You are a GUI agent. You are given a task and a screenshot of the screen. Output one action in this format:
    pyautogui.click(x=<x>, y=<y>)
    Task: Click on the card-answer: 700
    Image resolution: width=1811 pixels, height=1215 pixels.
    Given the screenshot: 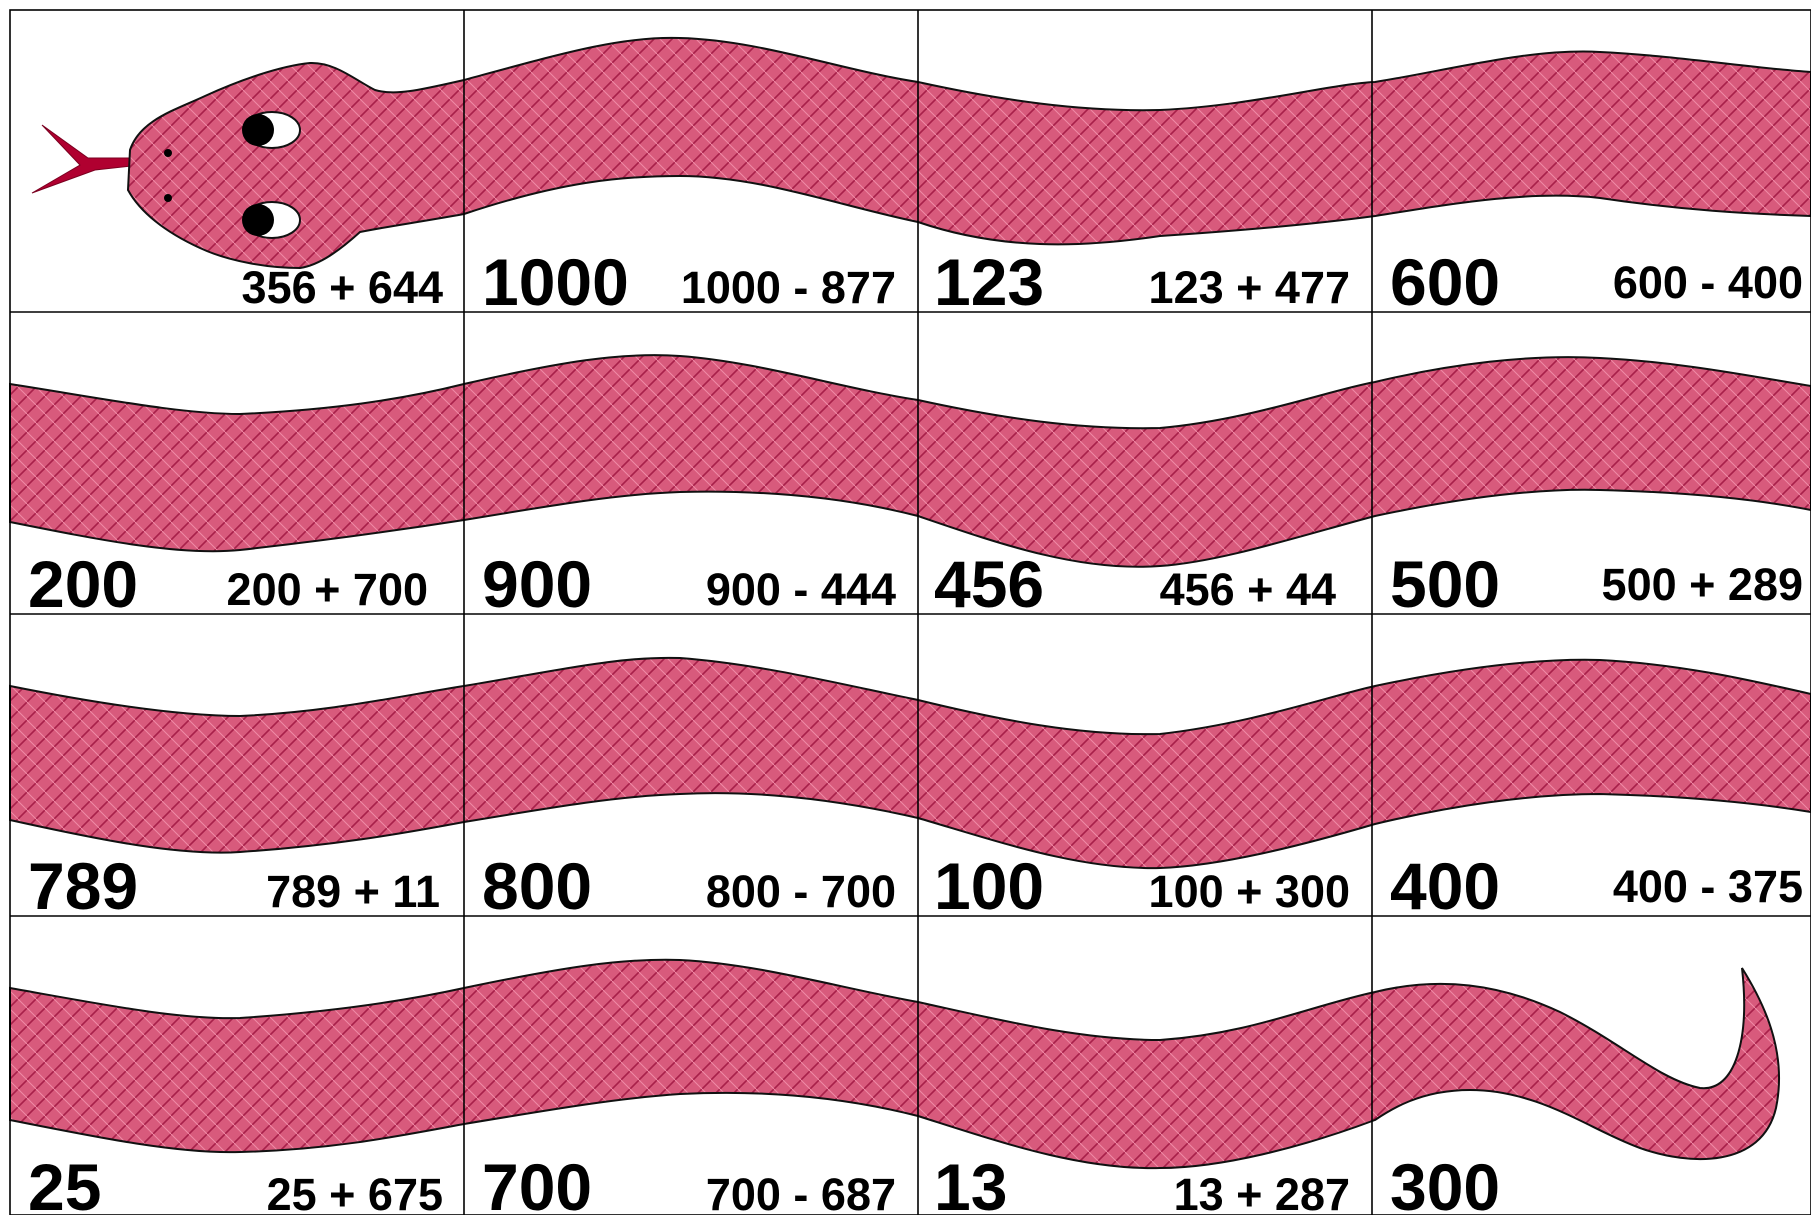 What is the action you would take?
    pyautogui.click(x=537, y=1182)
    